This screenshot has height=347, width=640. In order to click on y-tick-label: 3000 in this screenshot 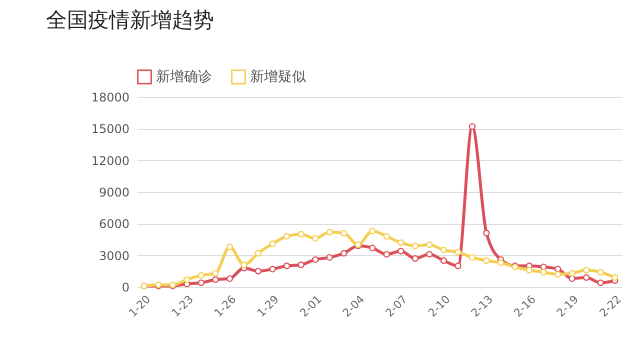, I will do `click(114, 255)`.